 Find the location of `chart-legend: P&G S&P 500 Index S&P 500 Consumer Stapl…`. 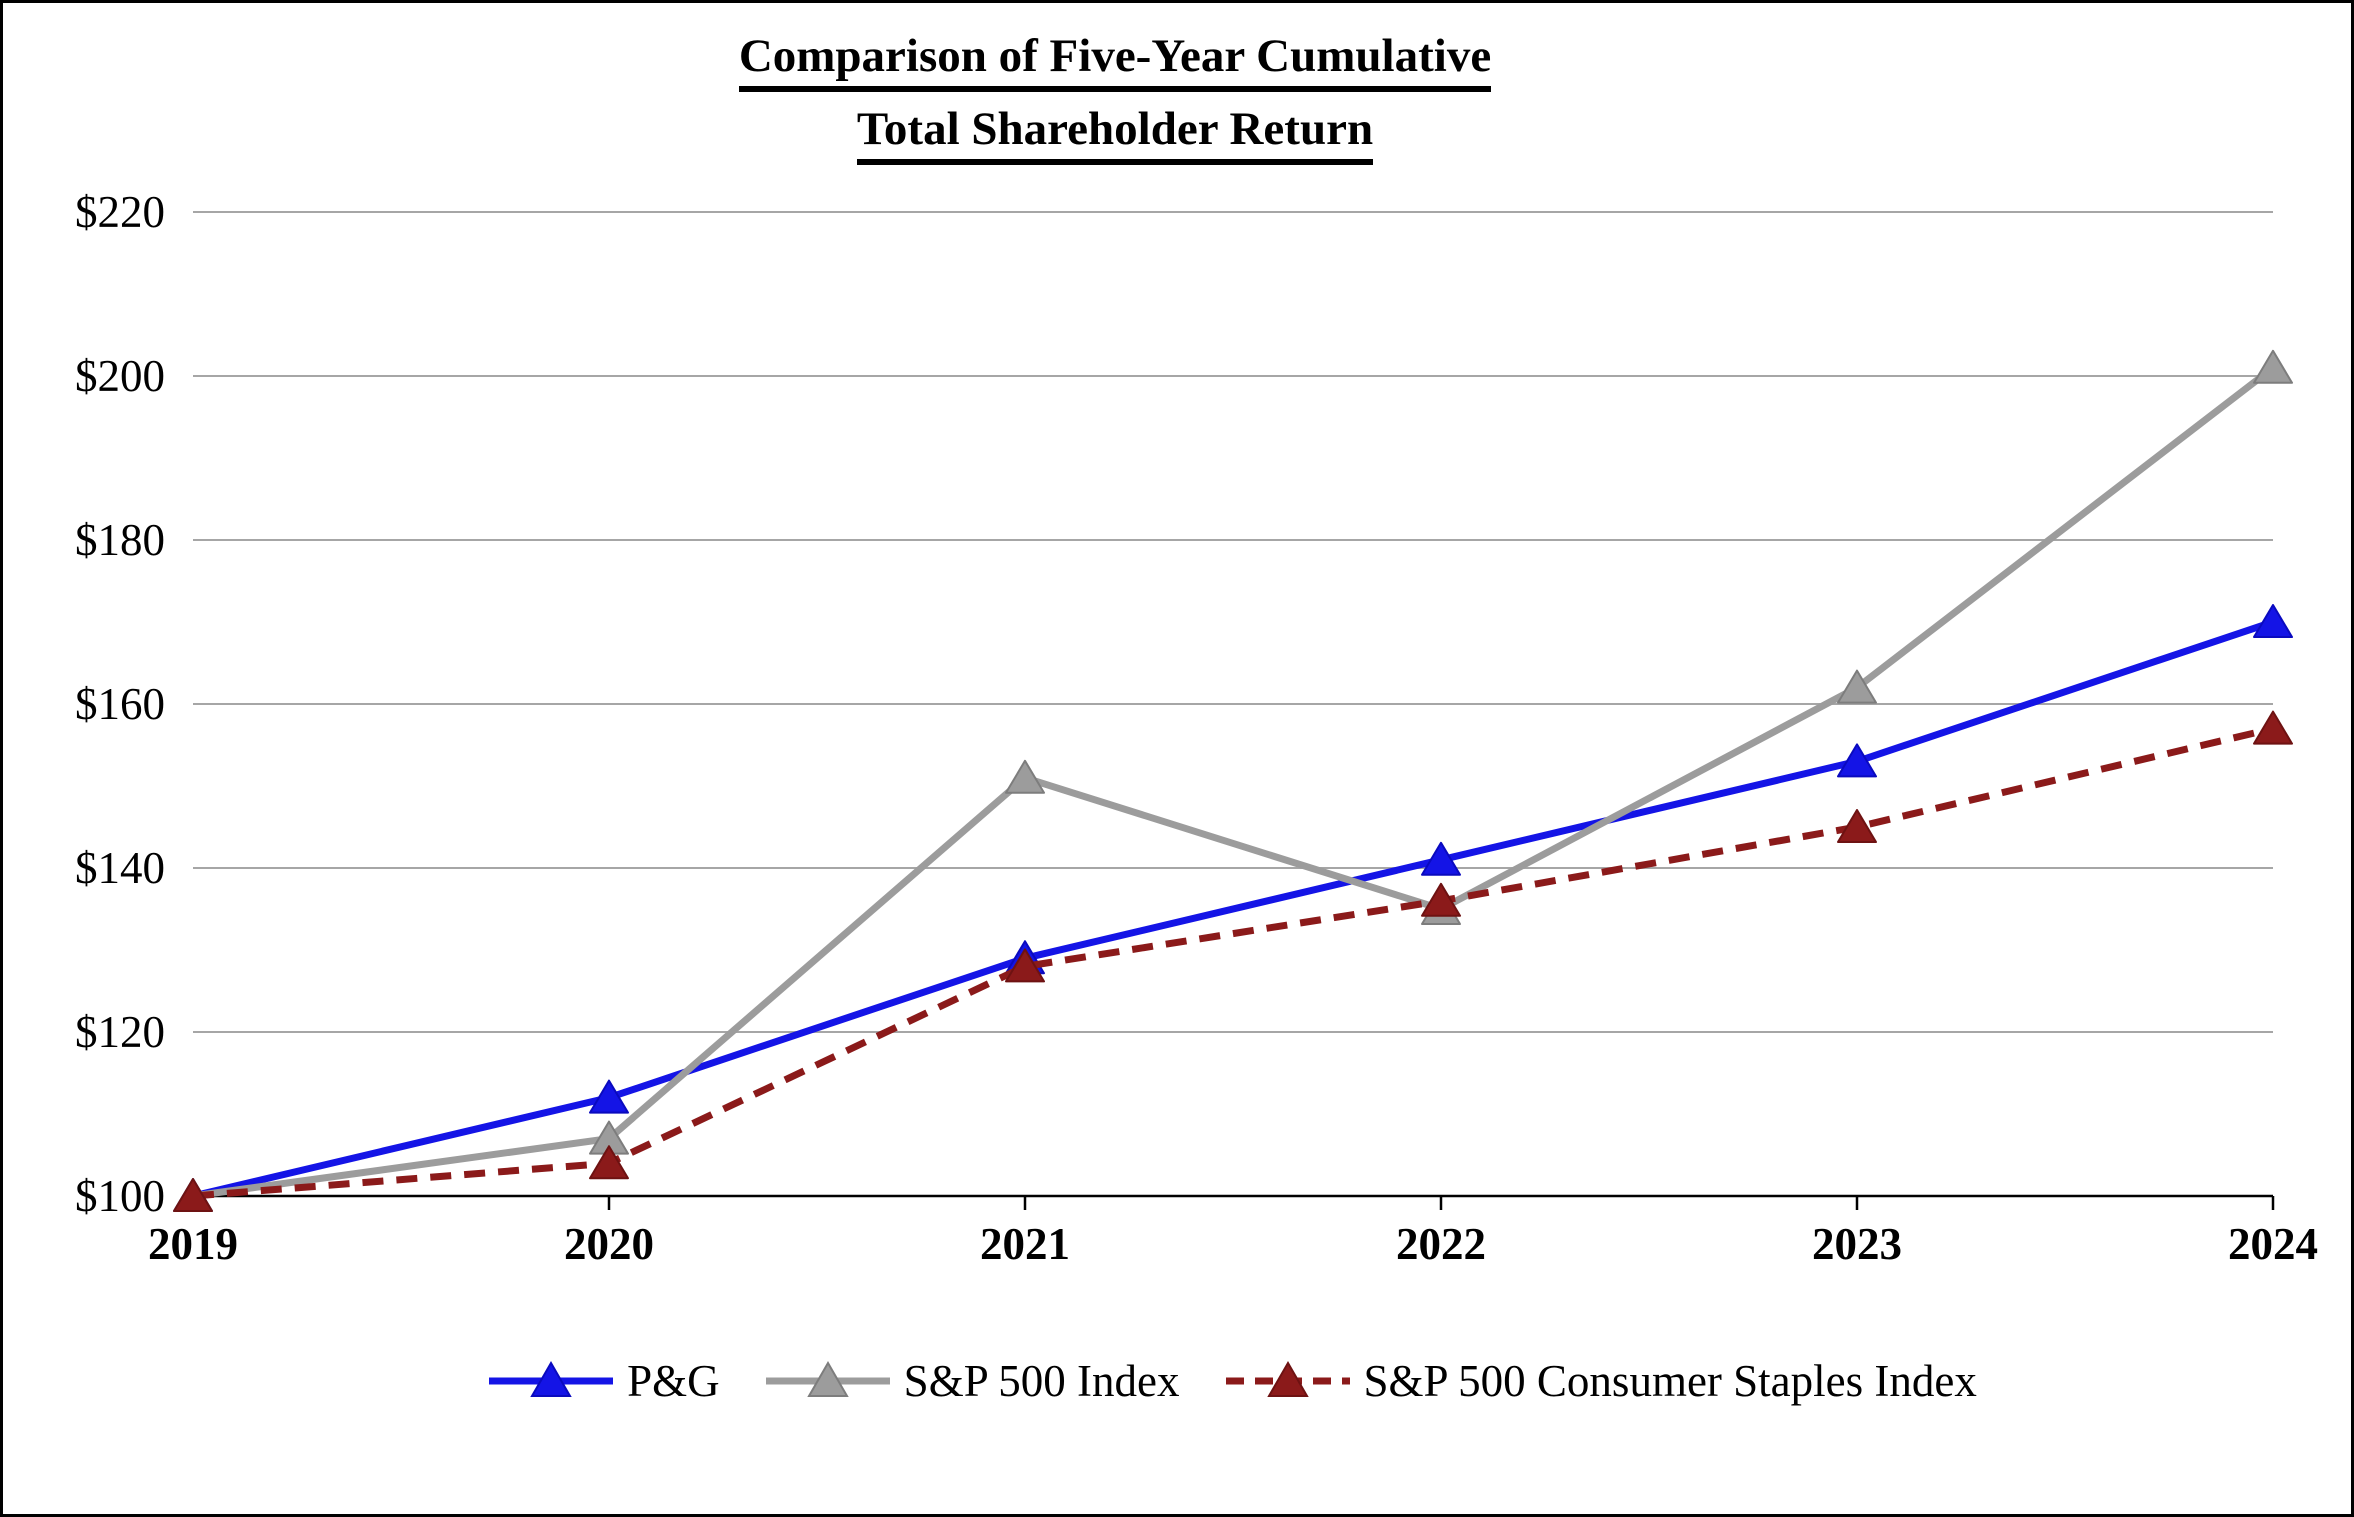

chart-legend: P&G S&P 500 Index S&P 500 Consumer Stapl… is located at coordinates (1233, 1381).